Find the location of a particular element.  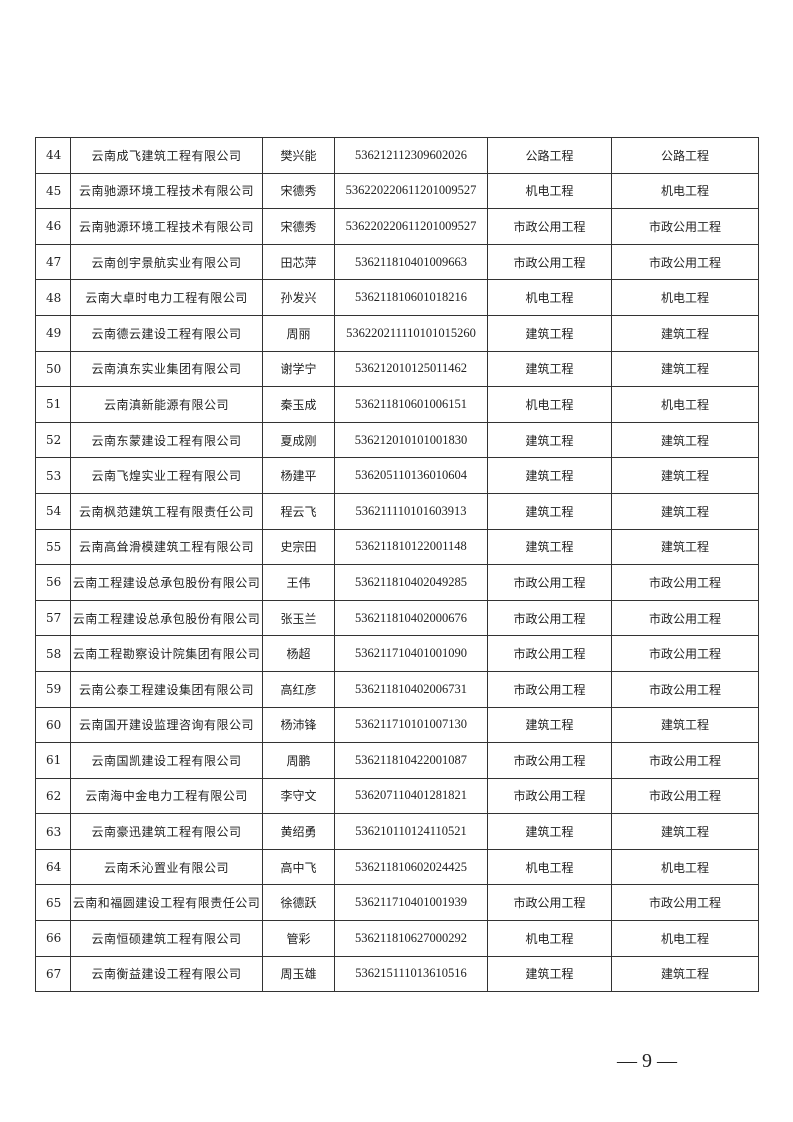

company-name-cell: 云南东蒙建设工程有限公司 is located at coordinates (166, 440).